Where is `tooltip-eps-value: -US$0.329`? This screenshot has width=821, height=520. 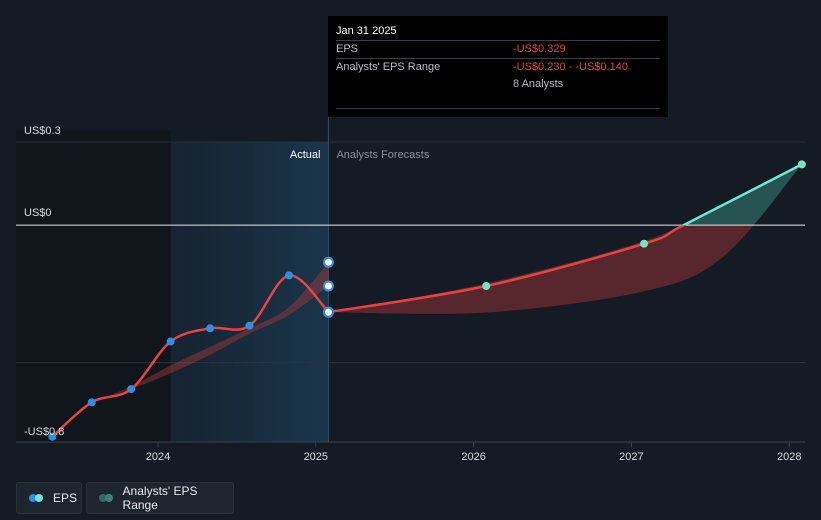
tooltip-eps-value: -US$0.329 is located at coordinates (539, 49).